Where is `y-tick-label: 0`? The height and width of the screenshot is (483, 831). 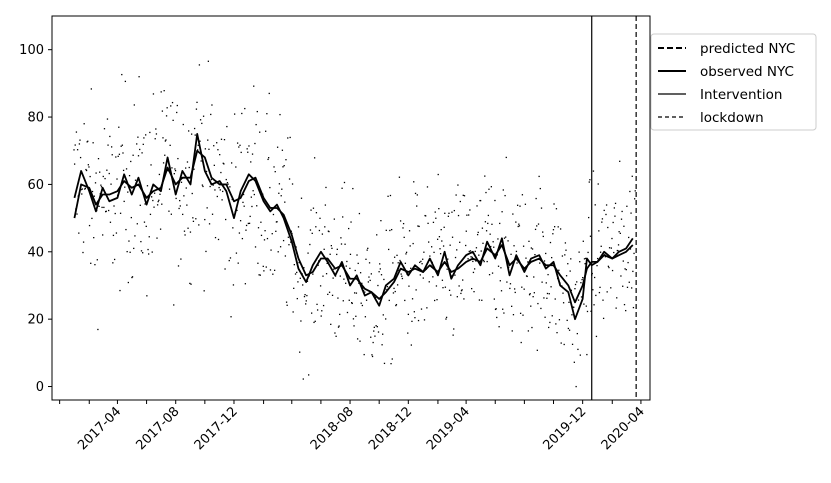
y-tick-label: 0 is located at coordinates (40, 387).